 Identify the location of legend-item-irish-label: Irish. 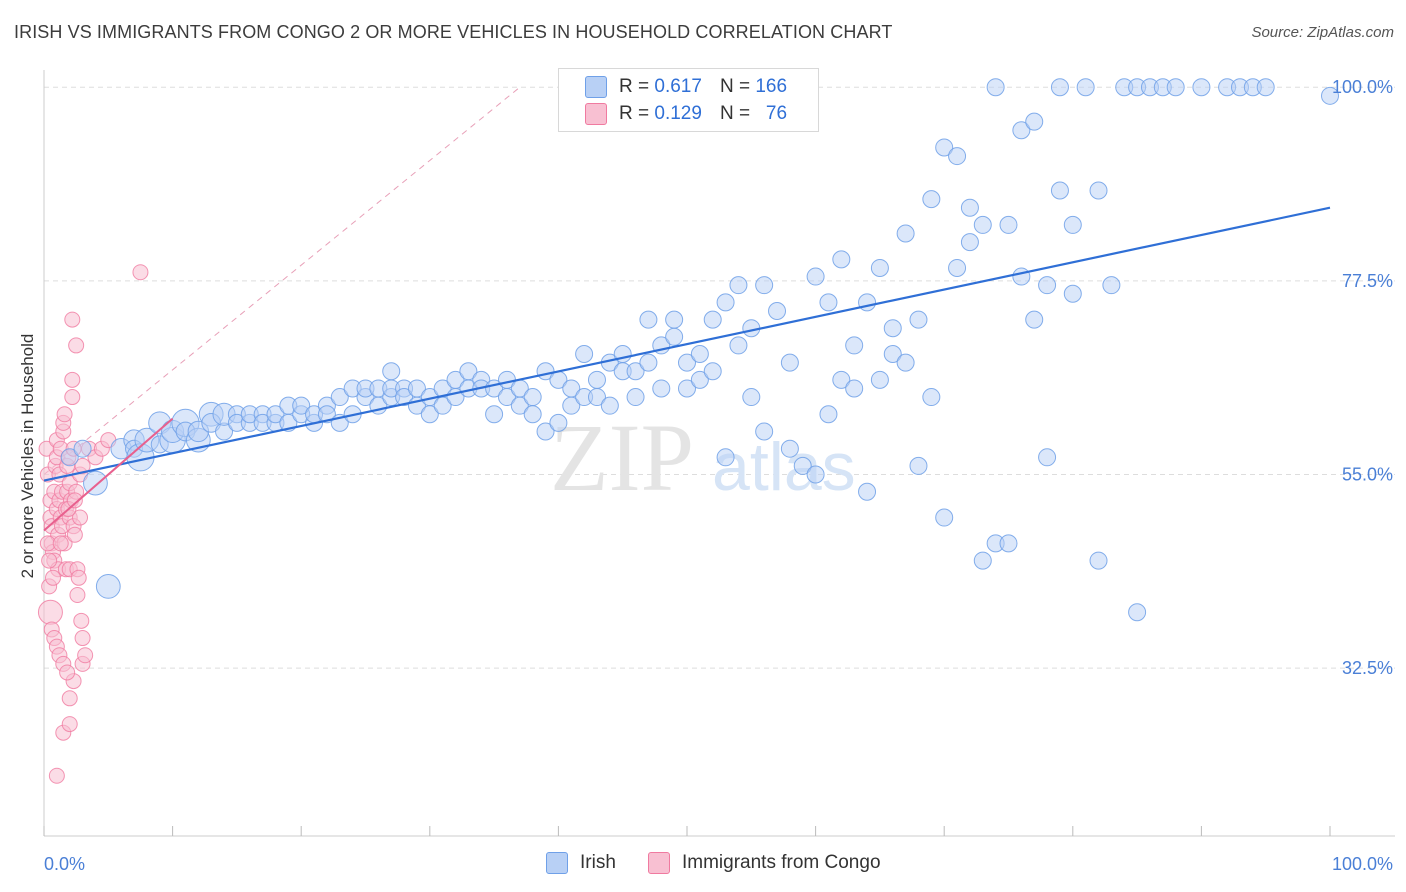
(598, 862).